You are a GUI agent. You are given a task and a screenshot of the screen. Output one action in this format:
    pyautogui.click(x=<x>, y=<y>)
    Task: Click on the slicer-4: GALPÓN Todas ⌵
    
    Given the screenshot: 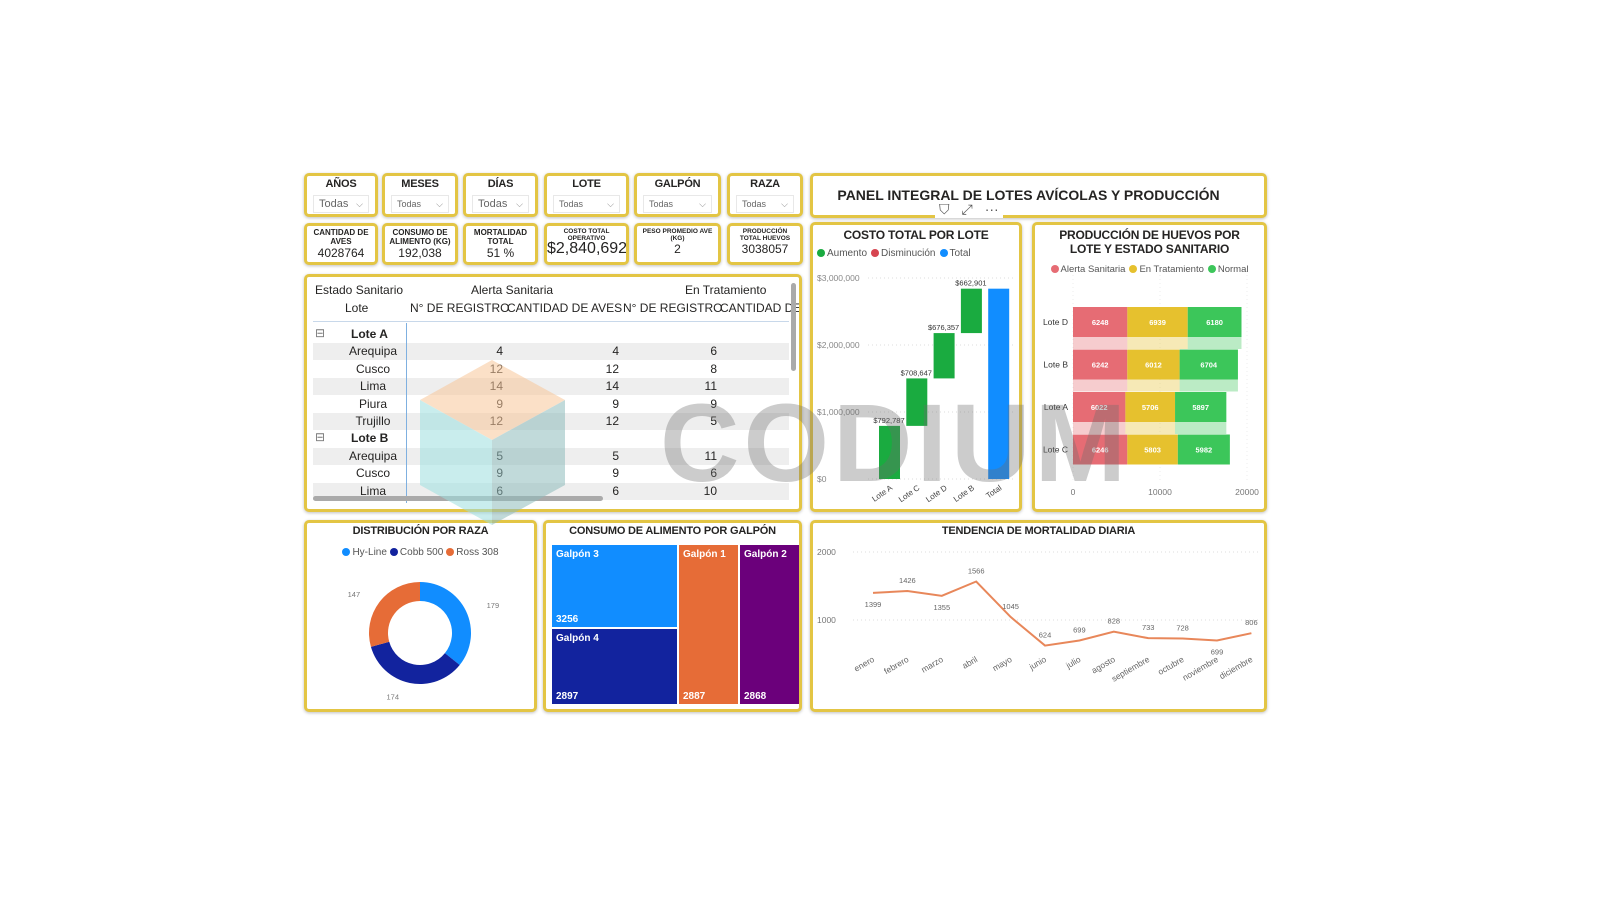 What is the action you would take?
    pyautogui.click(x=677, y=195)
    